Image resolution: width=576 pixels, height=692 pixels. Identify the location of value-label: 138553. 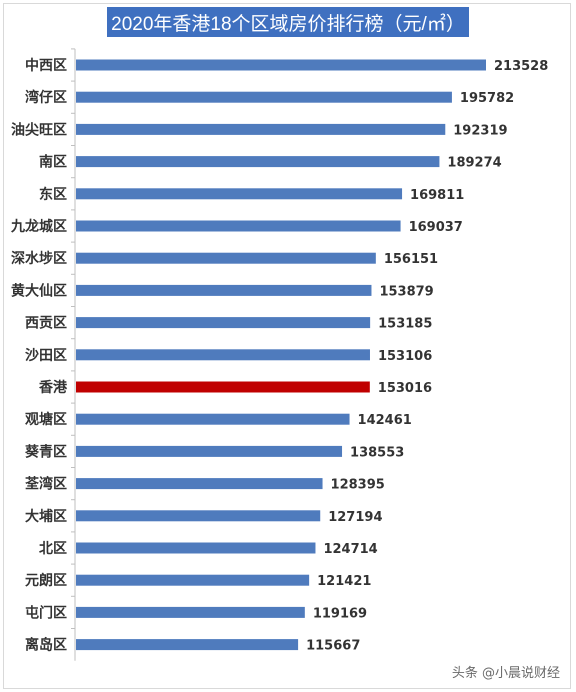
(377, 452).